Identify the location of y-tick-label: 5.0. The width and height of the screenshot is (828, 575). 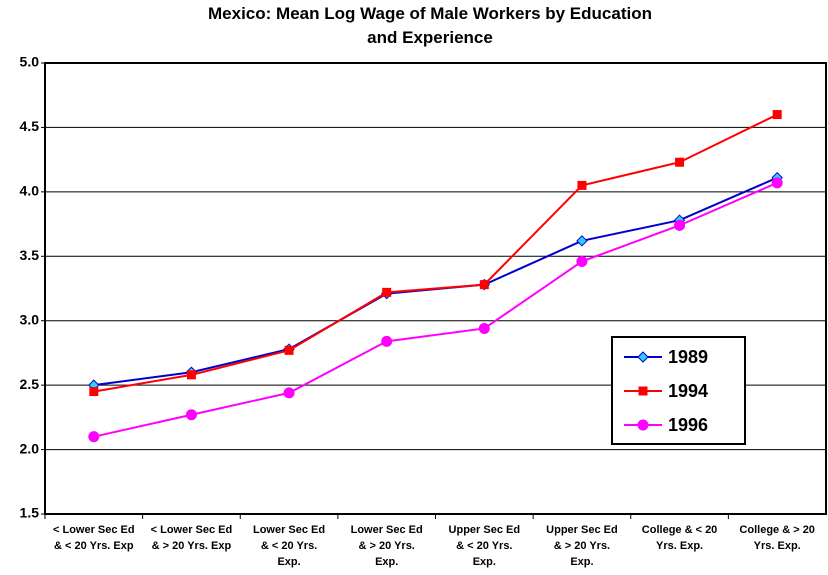
(30, 62).